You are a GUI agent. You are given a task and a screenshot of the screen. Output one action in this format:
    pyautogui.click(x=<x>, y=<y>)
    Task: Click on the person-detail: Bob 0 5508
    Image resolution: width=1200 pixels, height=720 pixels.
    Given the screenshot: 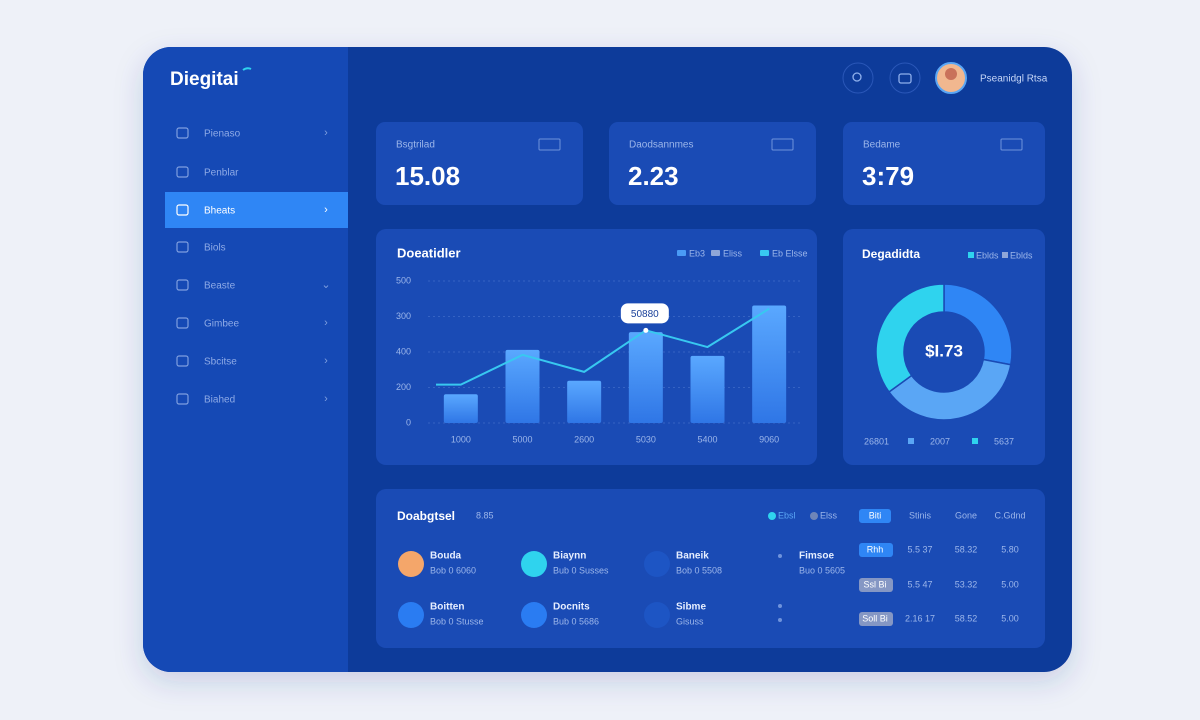 What is the action you would take?
    pyautogui.click(x=699, y=570)
    